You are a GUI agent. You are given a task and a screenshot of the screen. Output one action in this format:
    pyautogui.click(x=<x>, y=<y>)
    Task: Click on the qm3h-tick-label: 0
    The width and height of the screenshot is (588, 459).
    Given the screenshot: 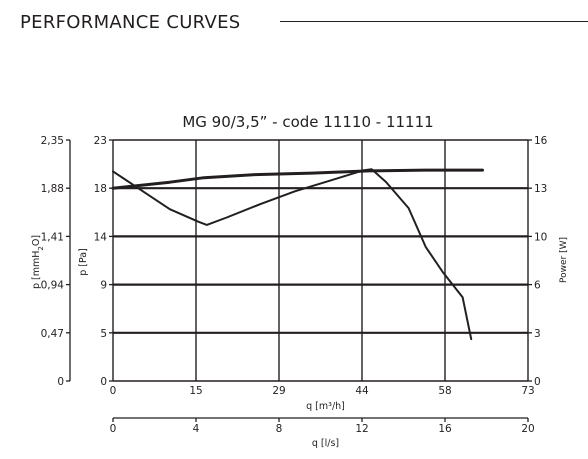 What is the action you would take?
    pyautogui.click(x=113, y=391)
    